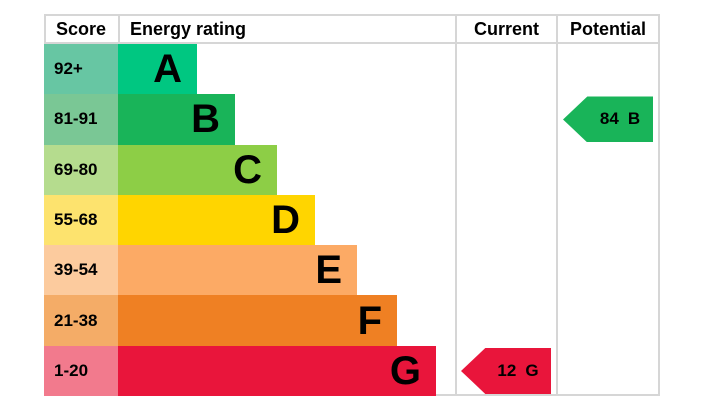  What do you see at coordinates (634, 119) in the screenshot?
I see `potential-rating-letter: B` at bounding box center [634, 119].